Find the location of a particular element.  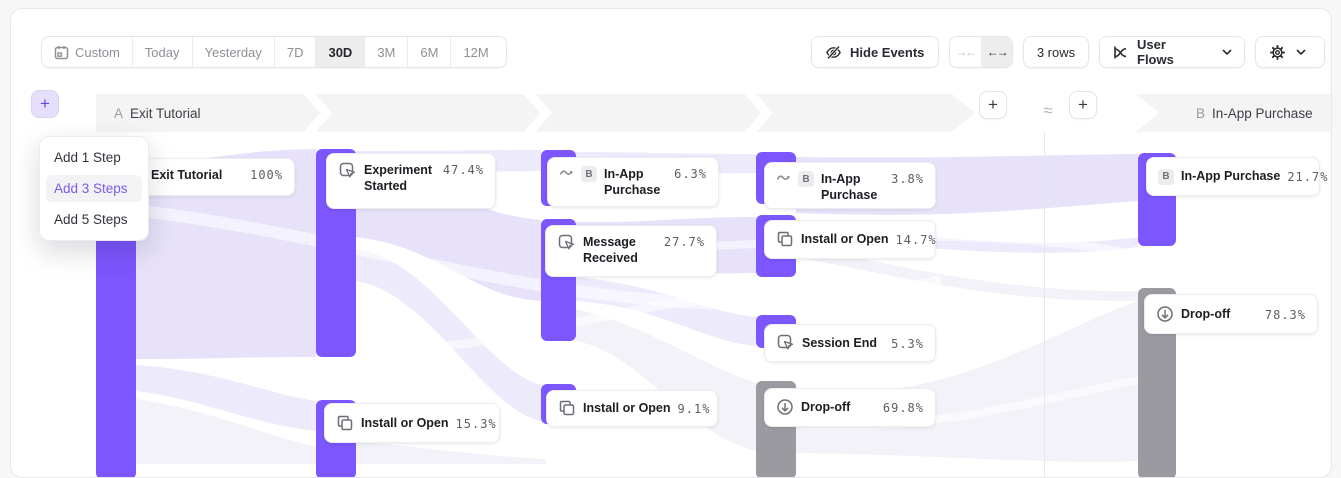

arrows-inward-icon: →← is located at coordinates (966, 52).